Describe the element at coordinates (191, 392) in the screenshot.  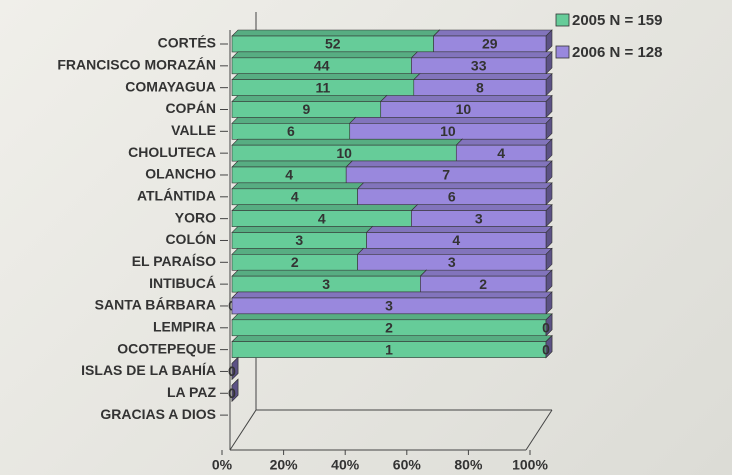
I see `y-tick-label: LA PAZ` at that location.